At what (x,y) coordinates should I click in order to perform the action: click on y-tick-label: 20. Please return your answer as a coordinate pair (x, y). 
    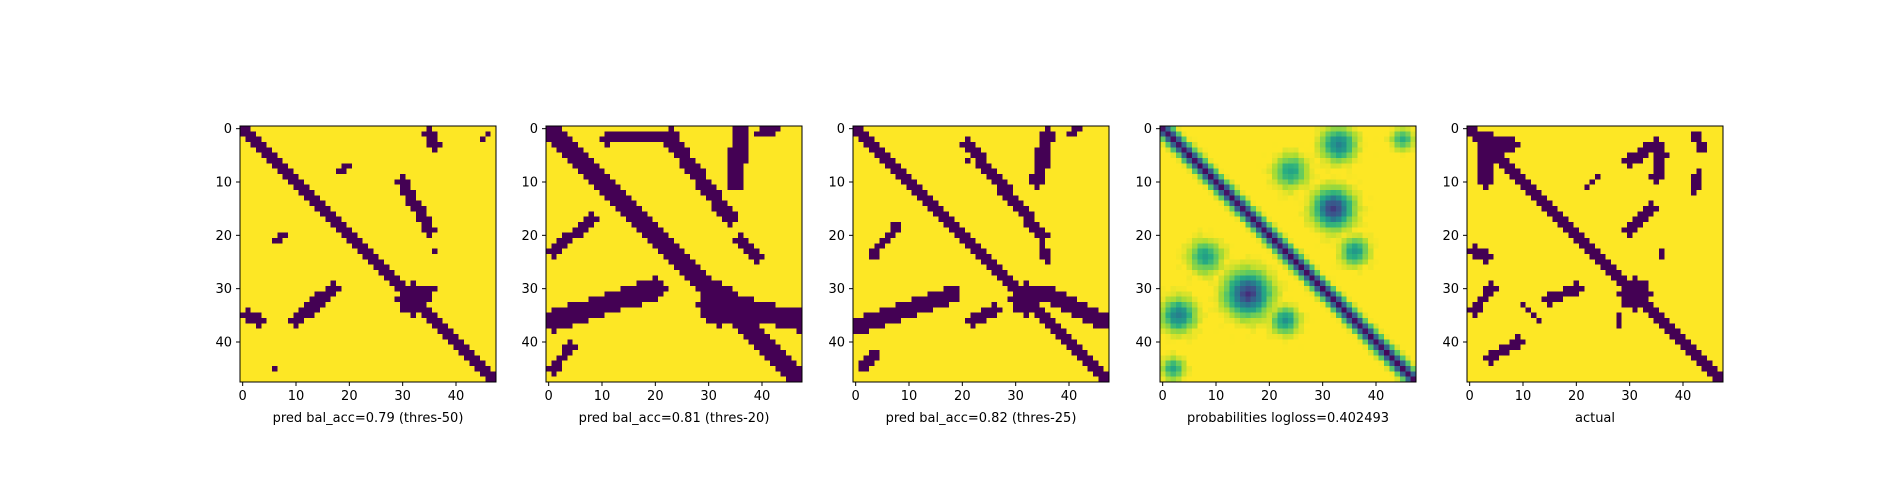
    Looking at the image, I should click on (223, 236).